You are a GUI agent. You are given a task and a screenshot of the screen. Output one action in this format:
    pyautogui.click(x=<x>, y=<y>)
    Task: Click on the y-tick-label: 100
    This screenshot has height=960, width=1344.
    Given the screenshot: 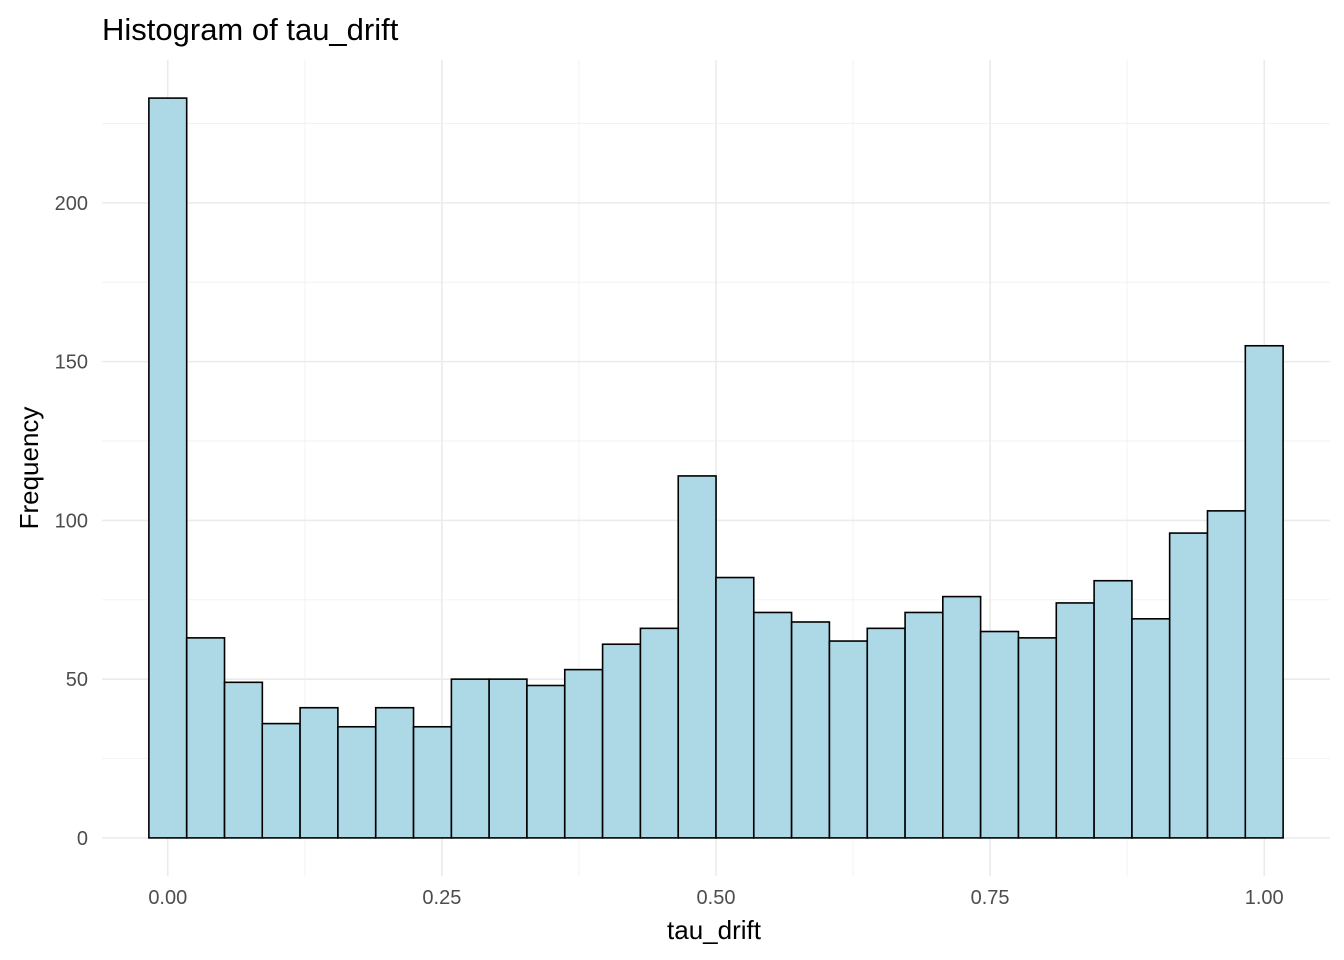 What is the action you would take?
    pyautogui.click(x=71, y=521)
    